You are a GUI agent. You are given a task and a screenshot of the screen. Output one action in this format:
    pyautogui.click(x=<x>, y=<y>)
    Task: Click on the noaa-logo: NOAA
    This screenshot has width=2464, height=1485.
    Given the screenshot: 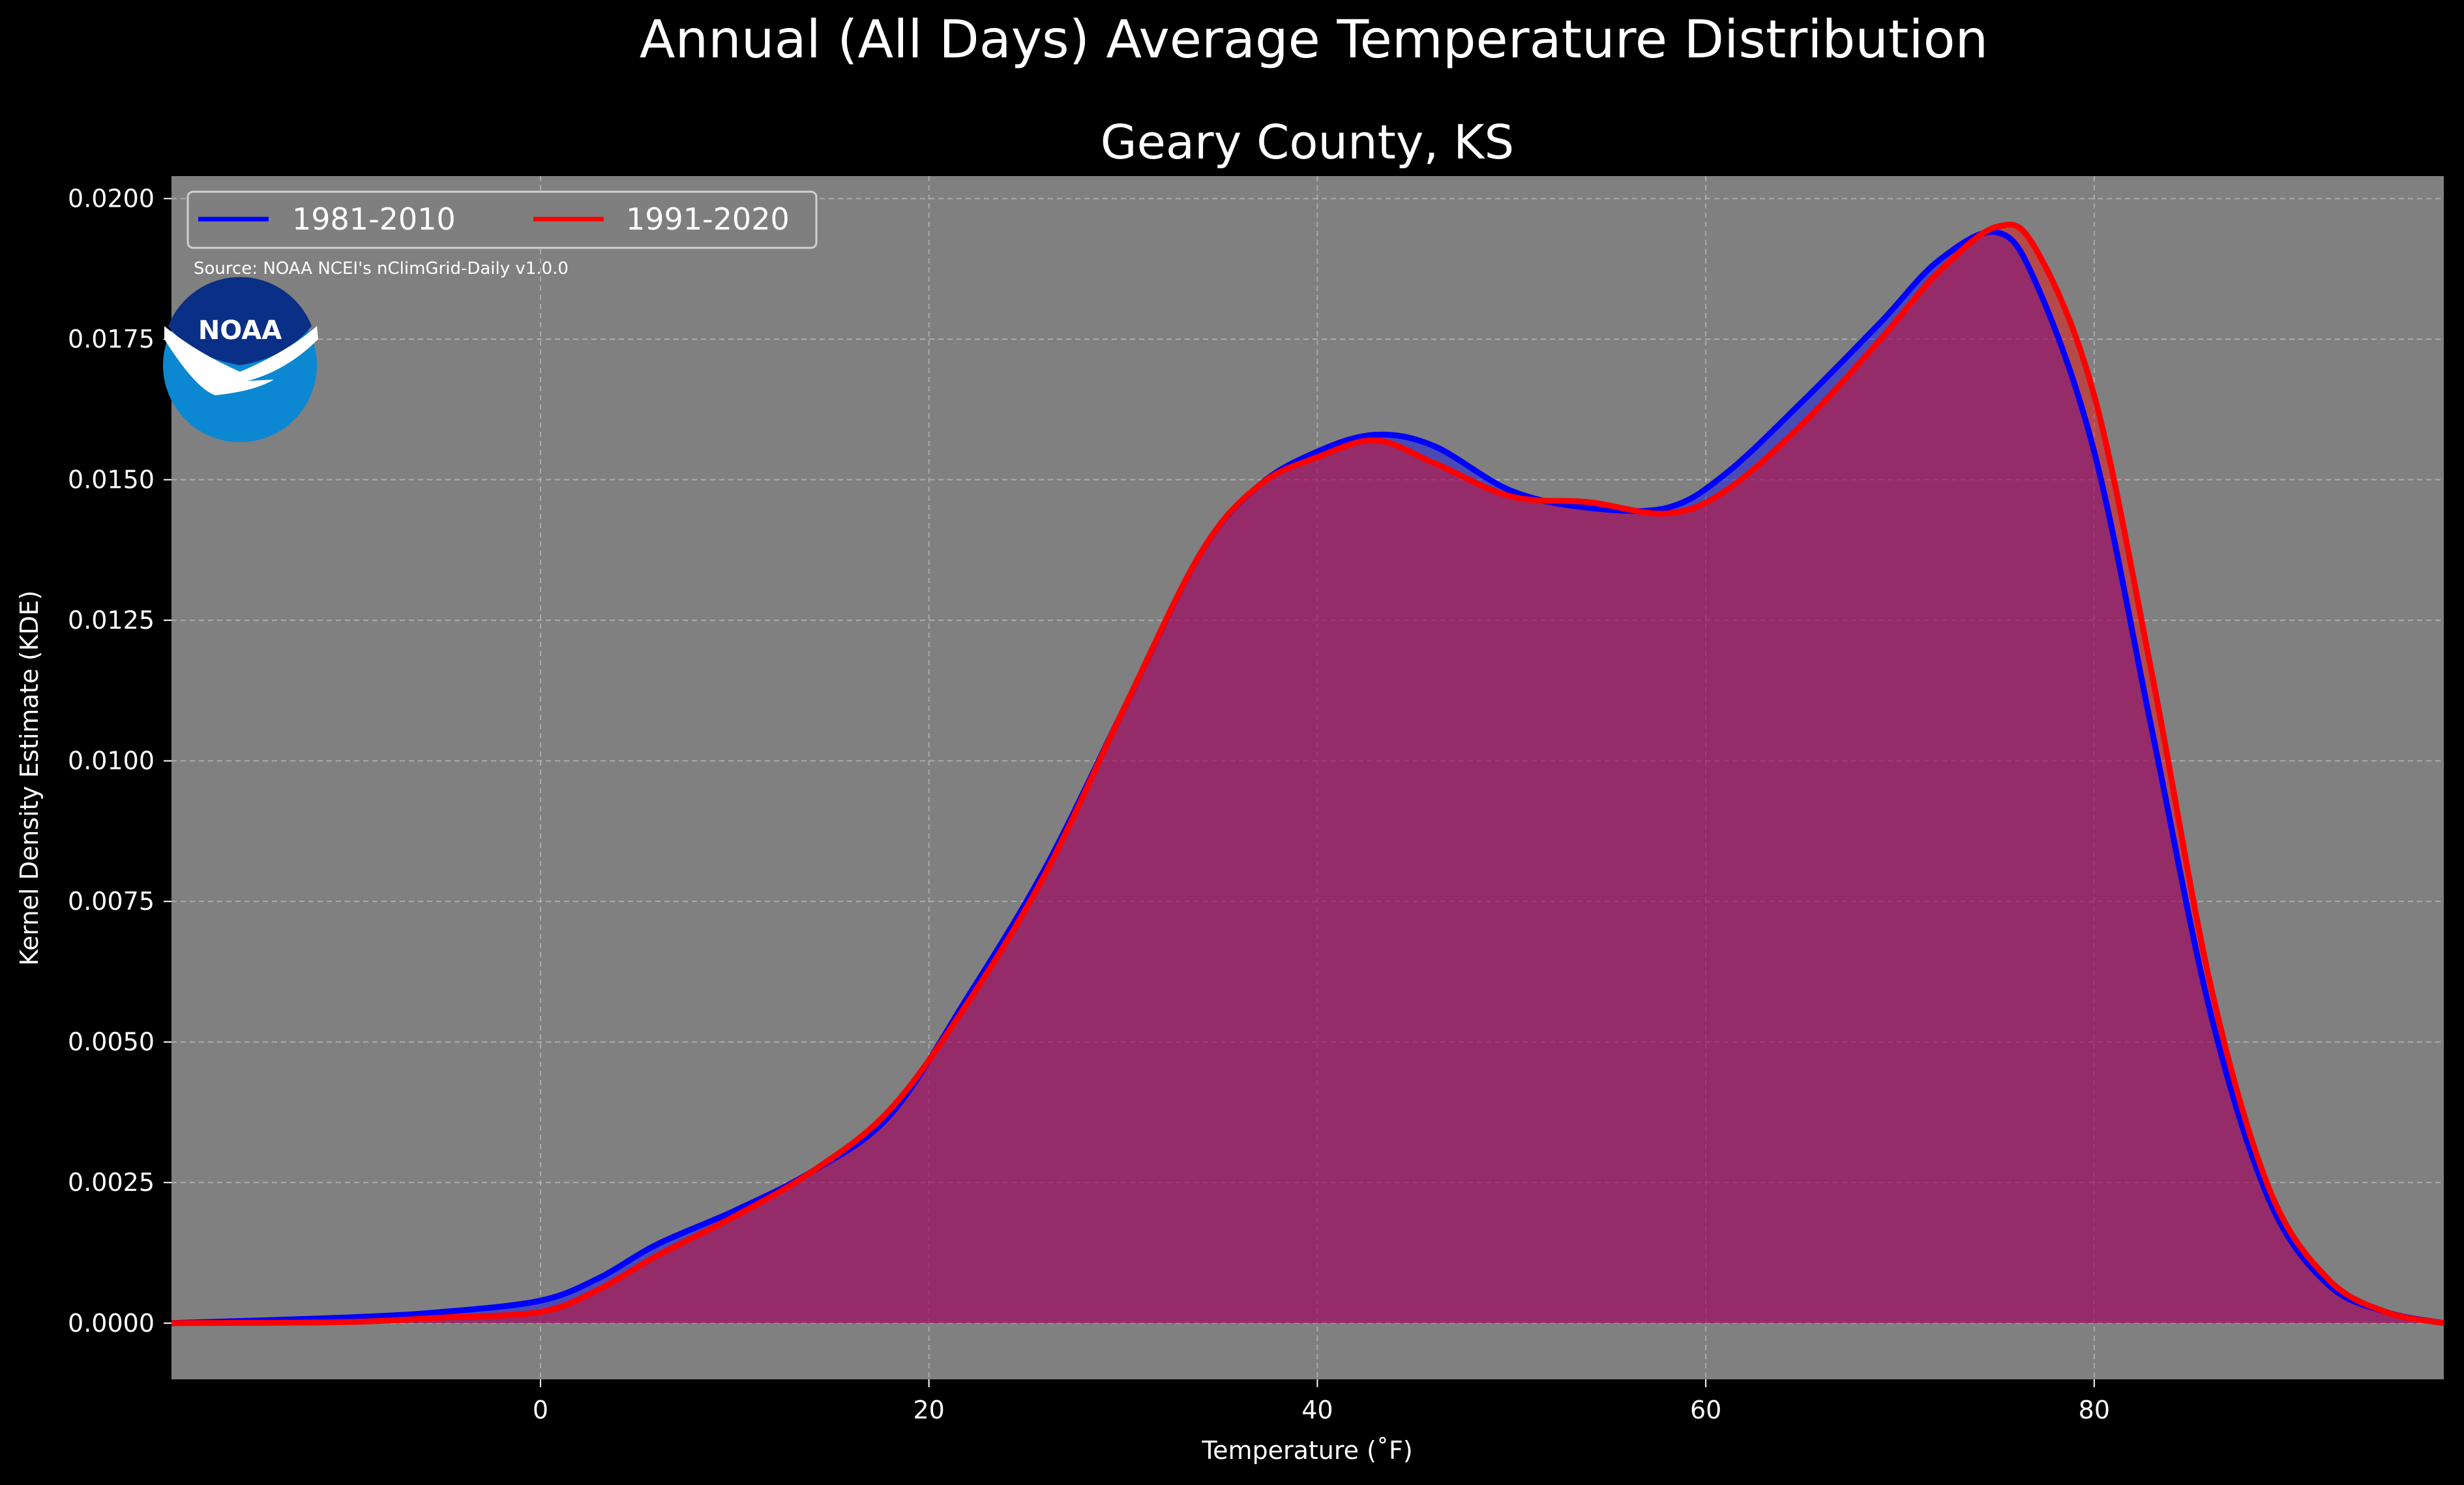 What is the action you would take?
    pyautogui.click(x=240, y=359)
    